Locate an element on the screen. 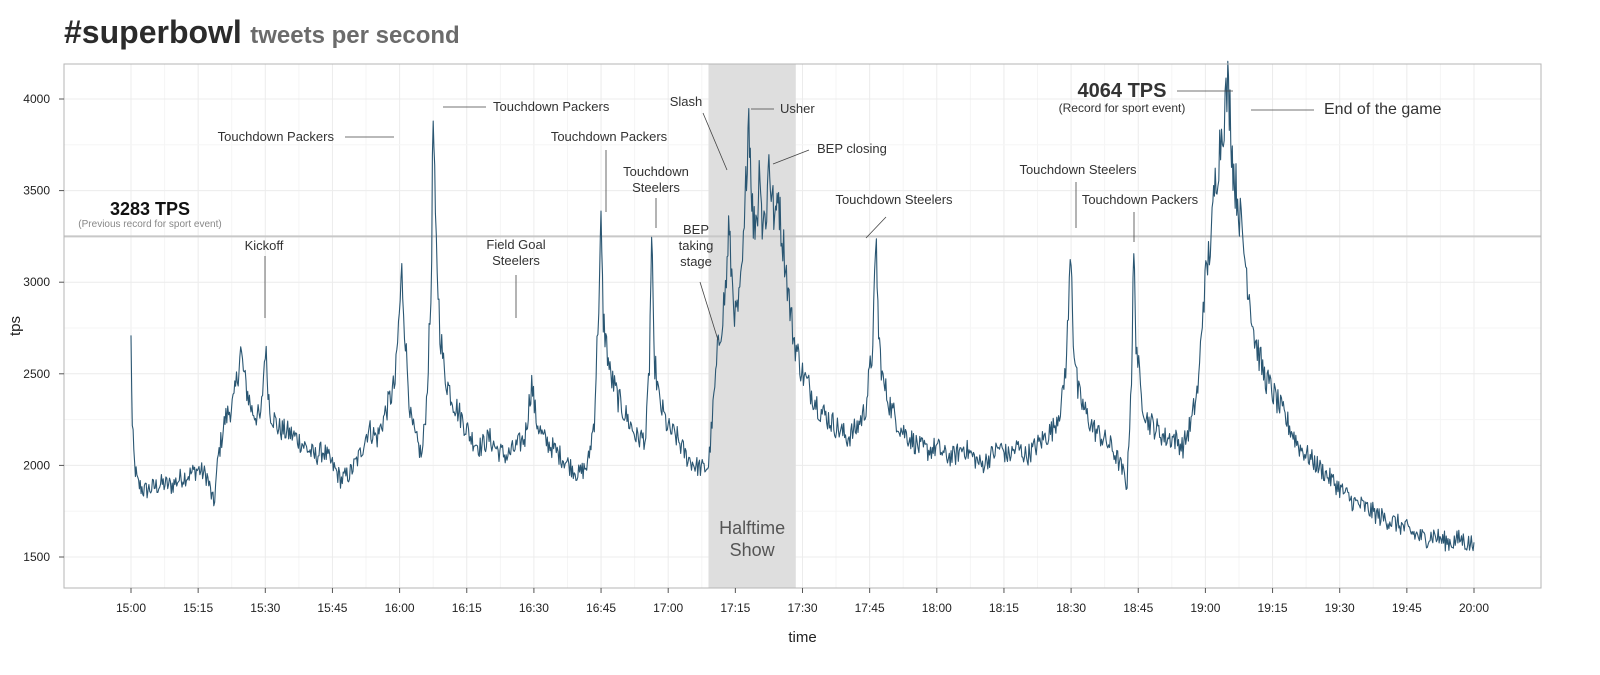 The width and height of the screenshot is (1600, 675). x-tick-label: 19:45 is located at coordinates (1407, 608).